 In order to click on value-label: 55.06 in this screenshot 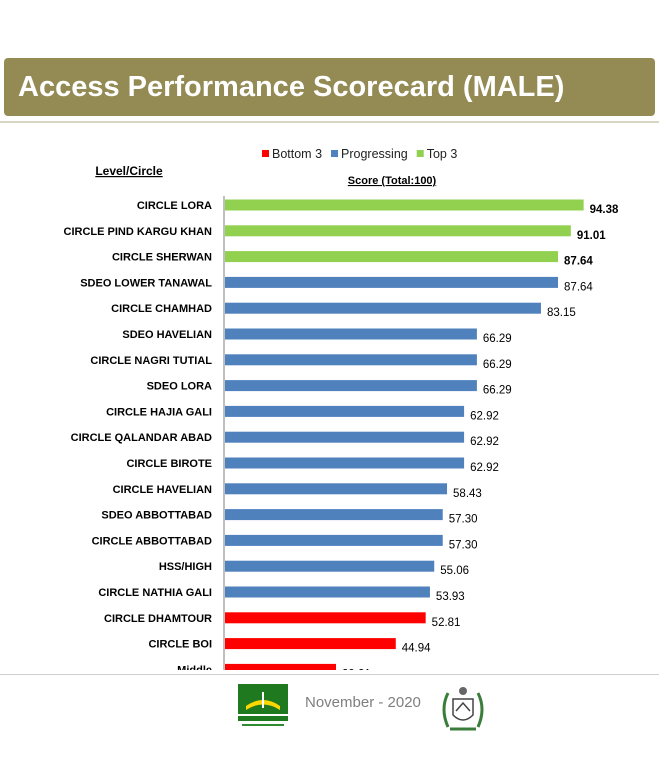, I will do `click(454, 571)`.